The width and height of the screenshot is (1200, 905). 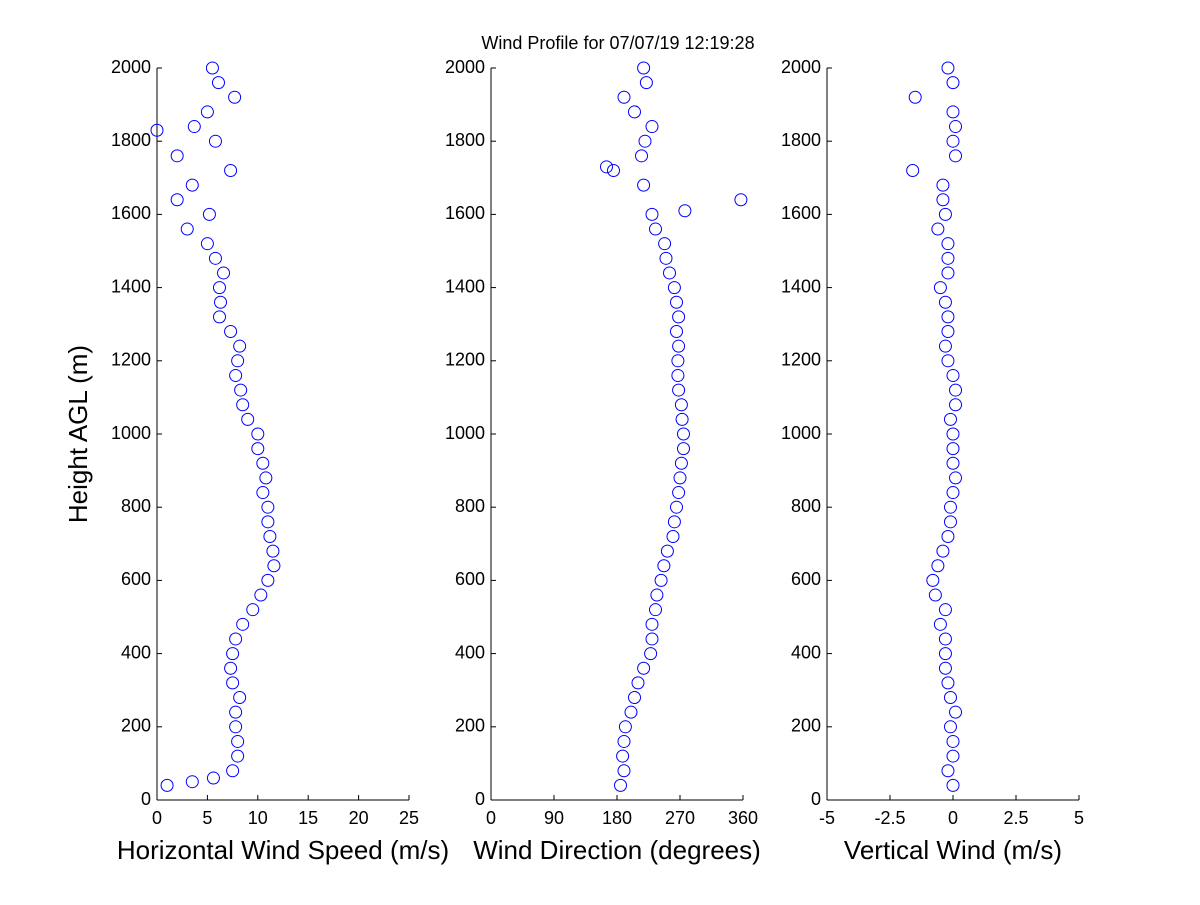 What do you see at coordinates (308, 818) in the screenshot?
I see `x-tick-label: 15` at bounding box center [308, 818].